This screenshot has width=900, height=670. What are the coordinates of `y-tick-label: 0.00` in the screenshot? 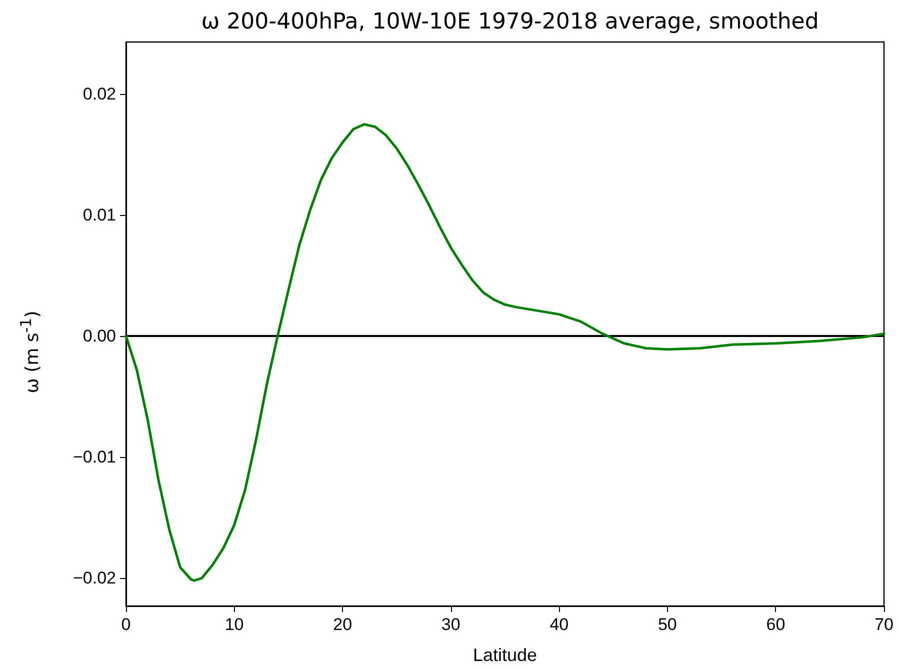 It's located at (99, 336).